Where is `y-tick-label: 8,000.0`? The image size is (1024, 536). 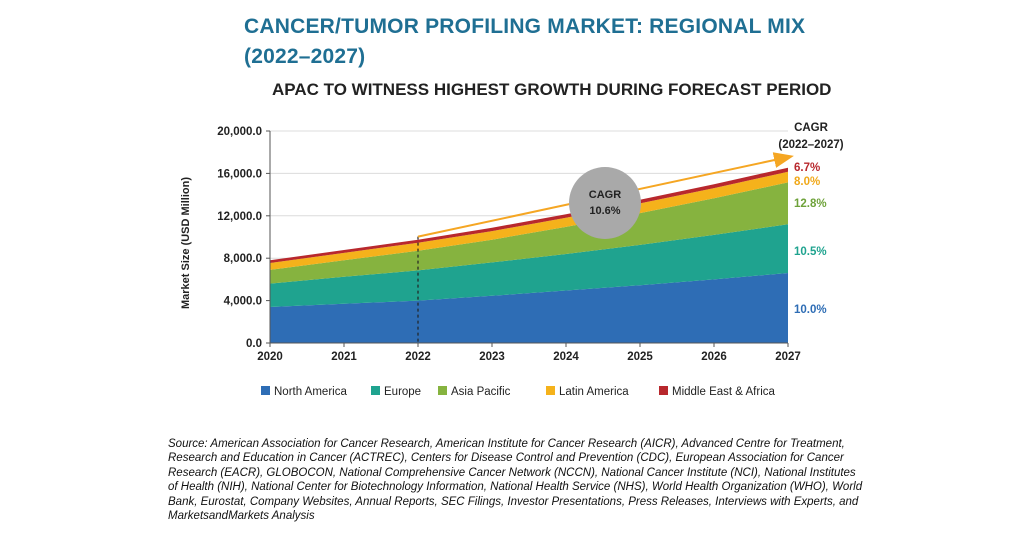 y-tick-label: 8,000.0 is located at coordinates (243, 259).